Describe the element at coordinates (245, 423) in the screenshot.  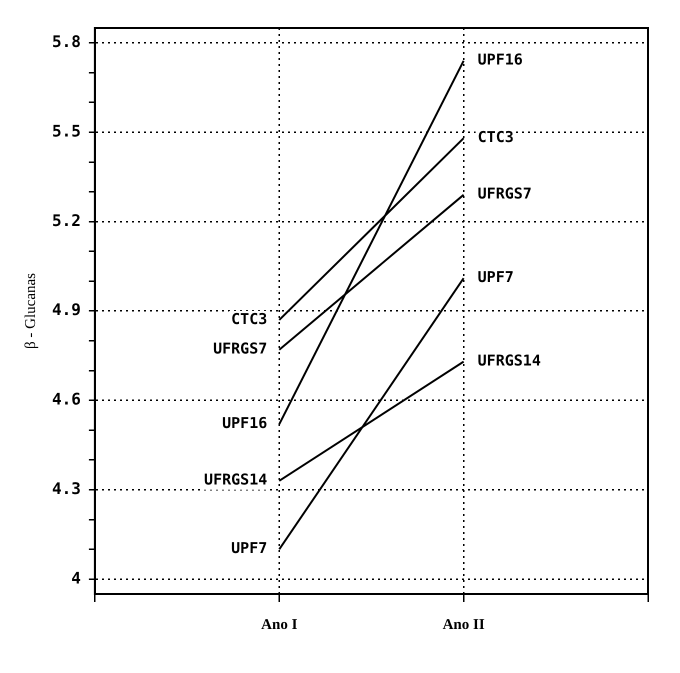
I see `series-label: UPF16` at that location.